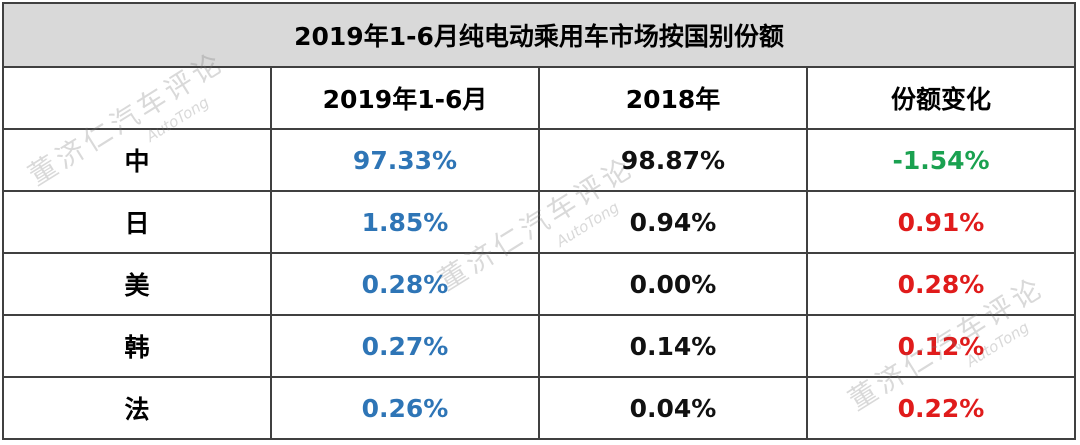 This screenshot has height=445, width=1080. I want to click on value-cell: 98.87%, so click(673, 160).